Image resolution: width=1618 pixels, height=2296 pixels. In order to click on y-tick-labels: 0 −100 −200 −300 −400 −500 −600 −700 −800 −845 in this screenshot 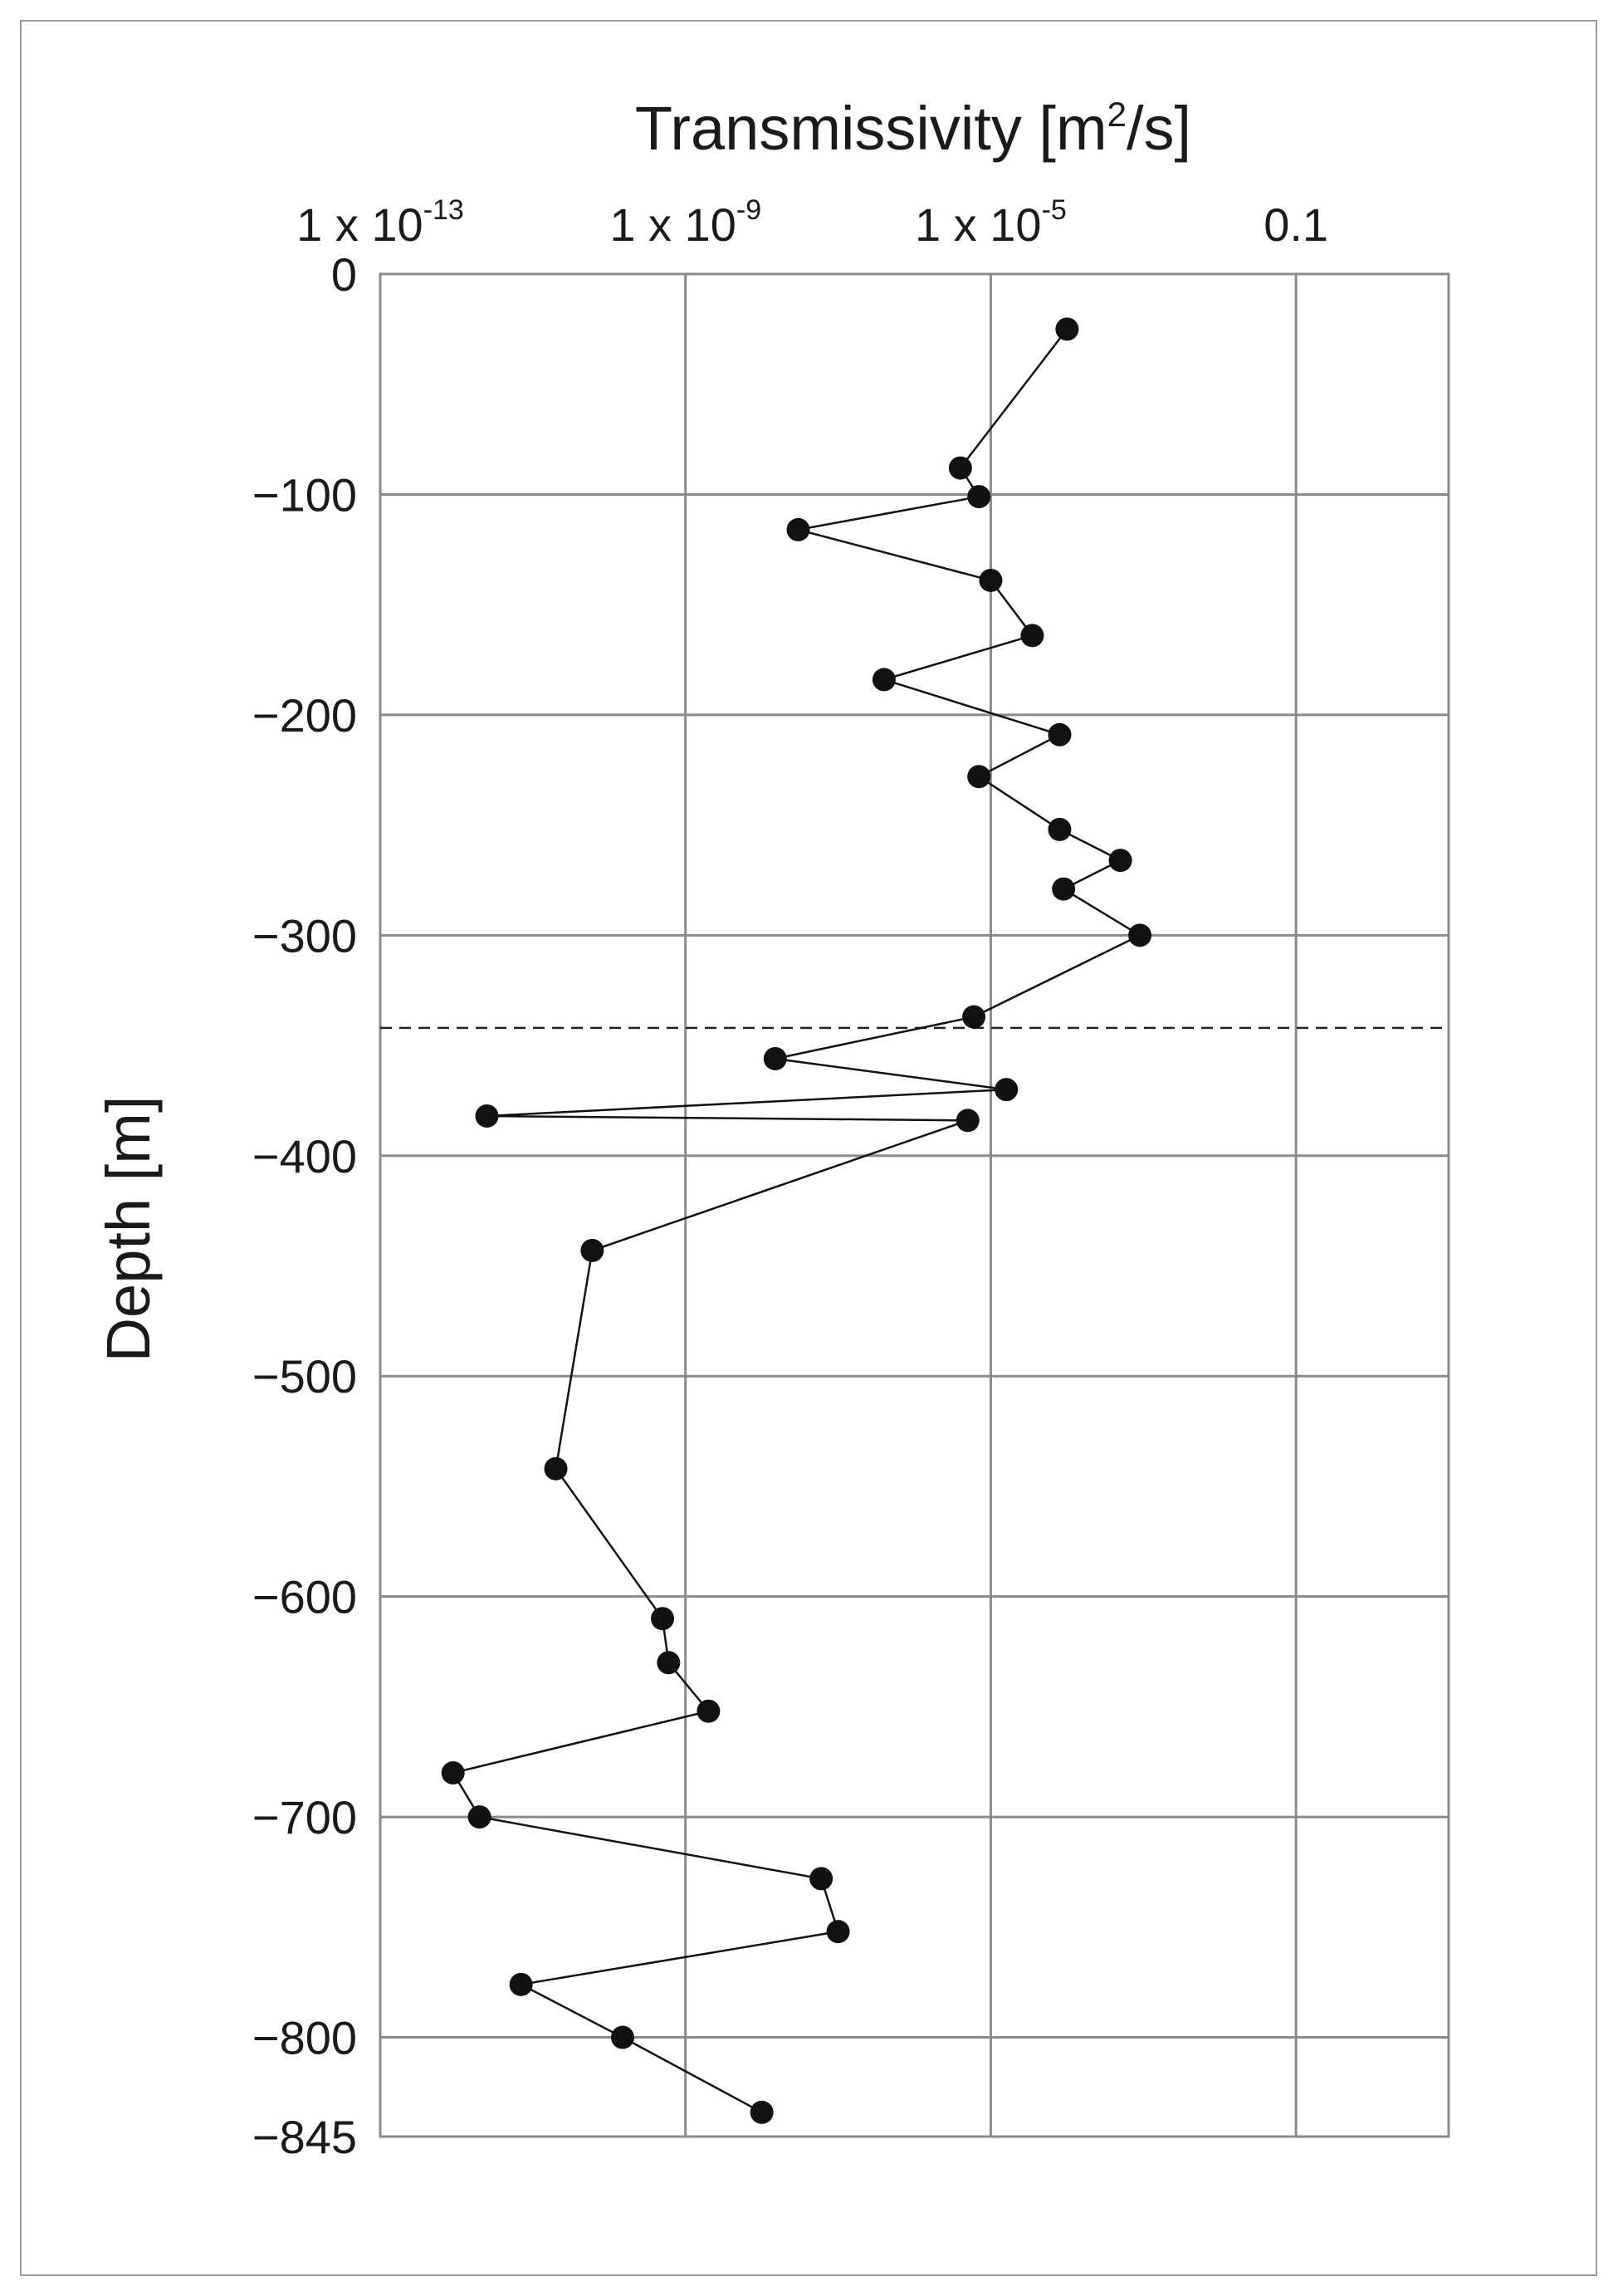, I will do `click(304, 1205)`.